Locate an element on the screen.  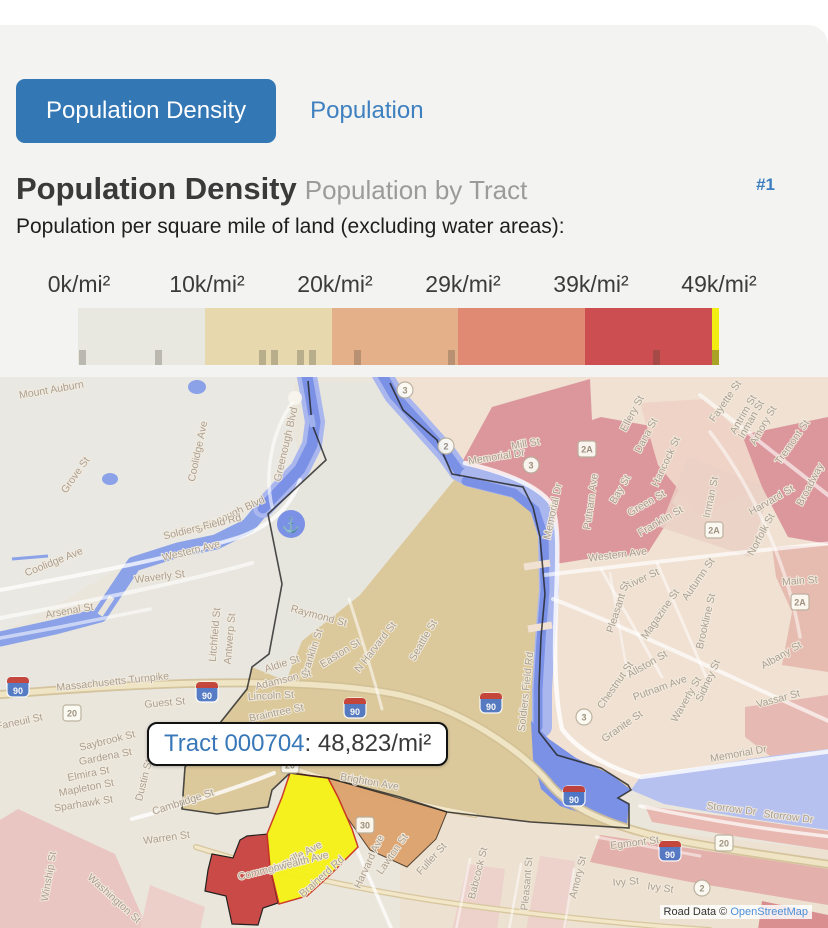
storrow-dr-road is located at coordinates (733, 821).